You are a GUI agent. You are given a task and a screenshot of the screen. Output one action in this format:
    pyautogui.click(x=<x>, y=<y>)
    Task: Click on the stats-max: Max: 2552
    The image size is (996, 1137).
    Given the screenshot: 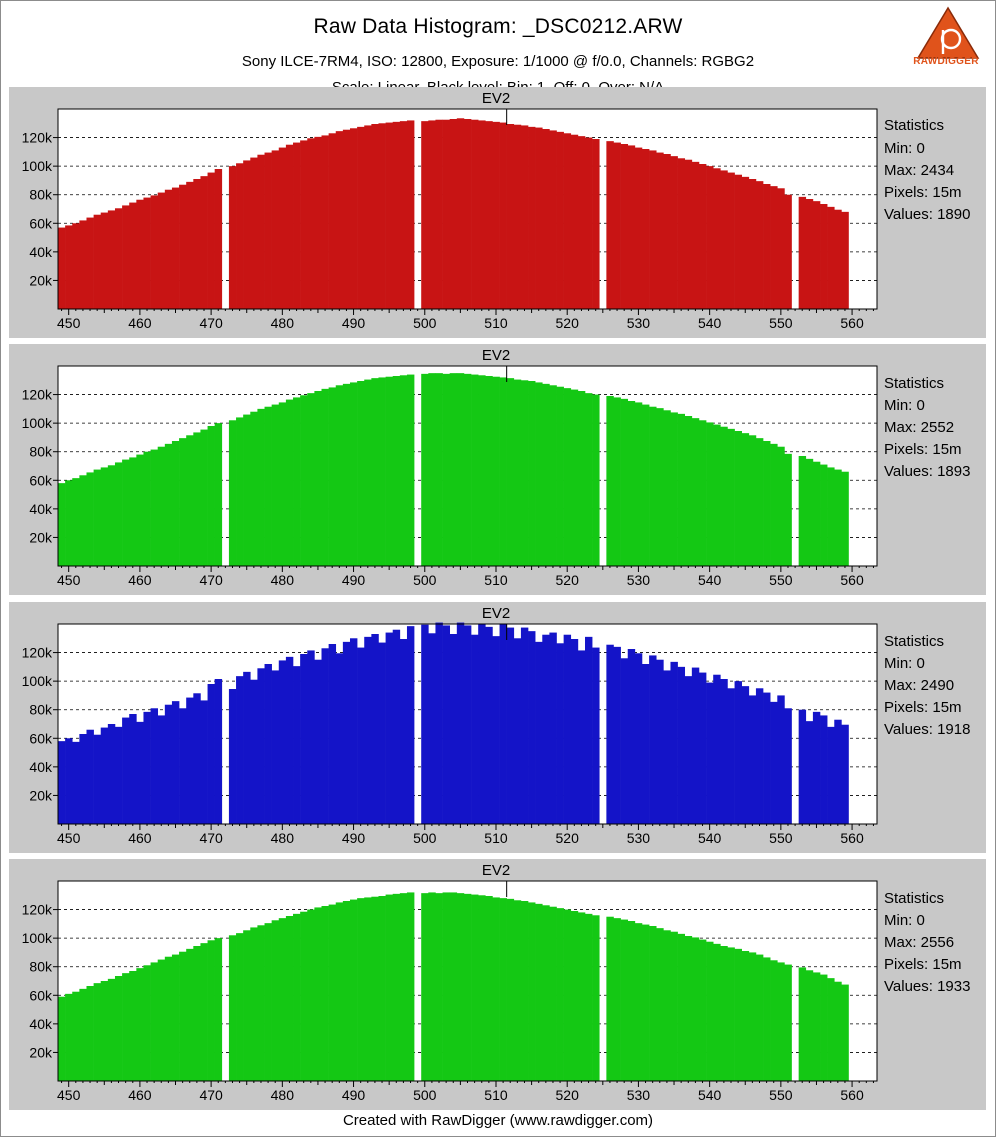 What is the action you would take?
    pyautogui.click(x=919, y=427)
    